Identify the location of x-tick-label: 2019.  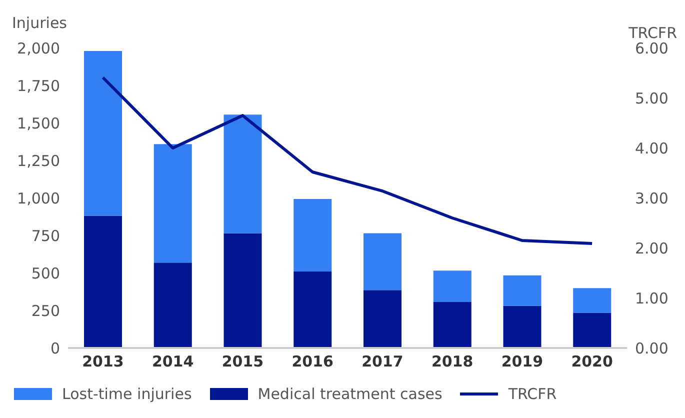
(522, 361).